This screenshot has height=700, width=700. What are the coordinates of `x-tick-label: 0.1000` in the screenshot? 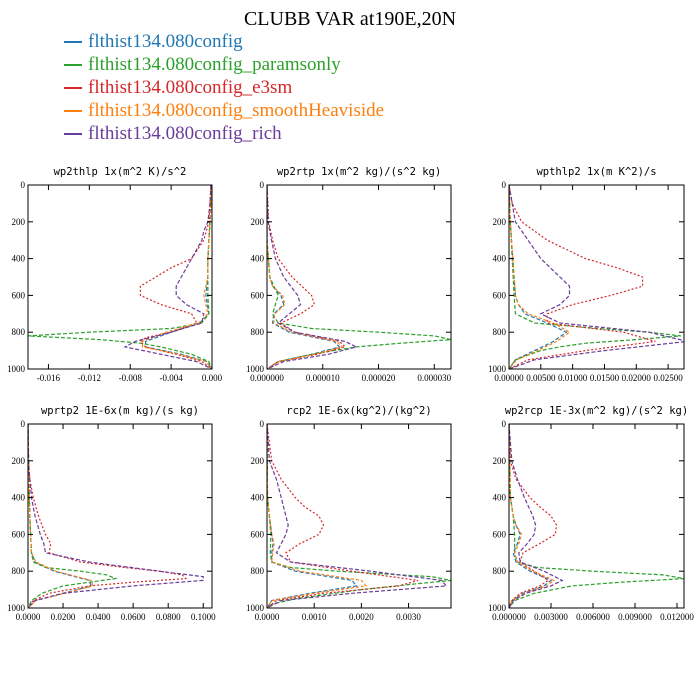 It's located at (203, 617).